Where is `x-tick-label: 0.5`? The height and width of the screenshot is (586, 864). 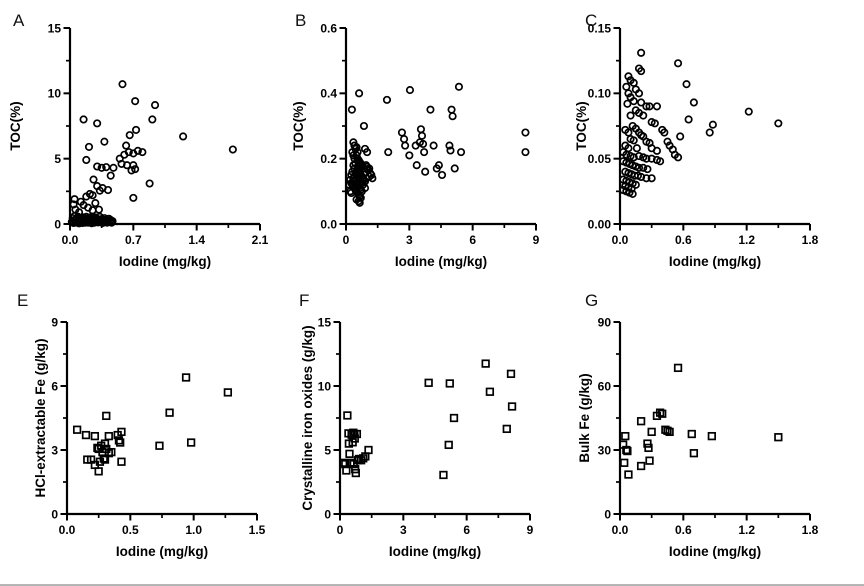 x-tick-label: 0.5 is located at coordinates (130, 530).